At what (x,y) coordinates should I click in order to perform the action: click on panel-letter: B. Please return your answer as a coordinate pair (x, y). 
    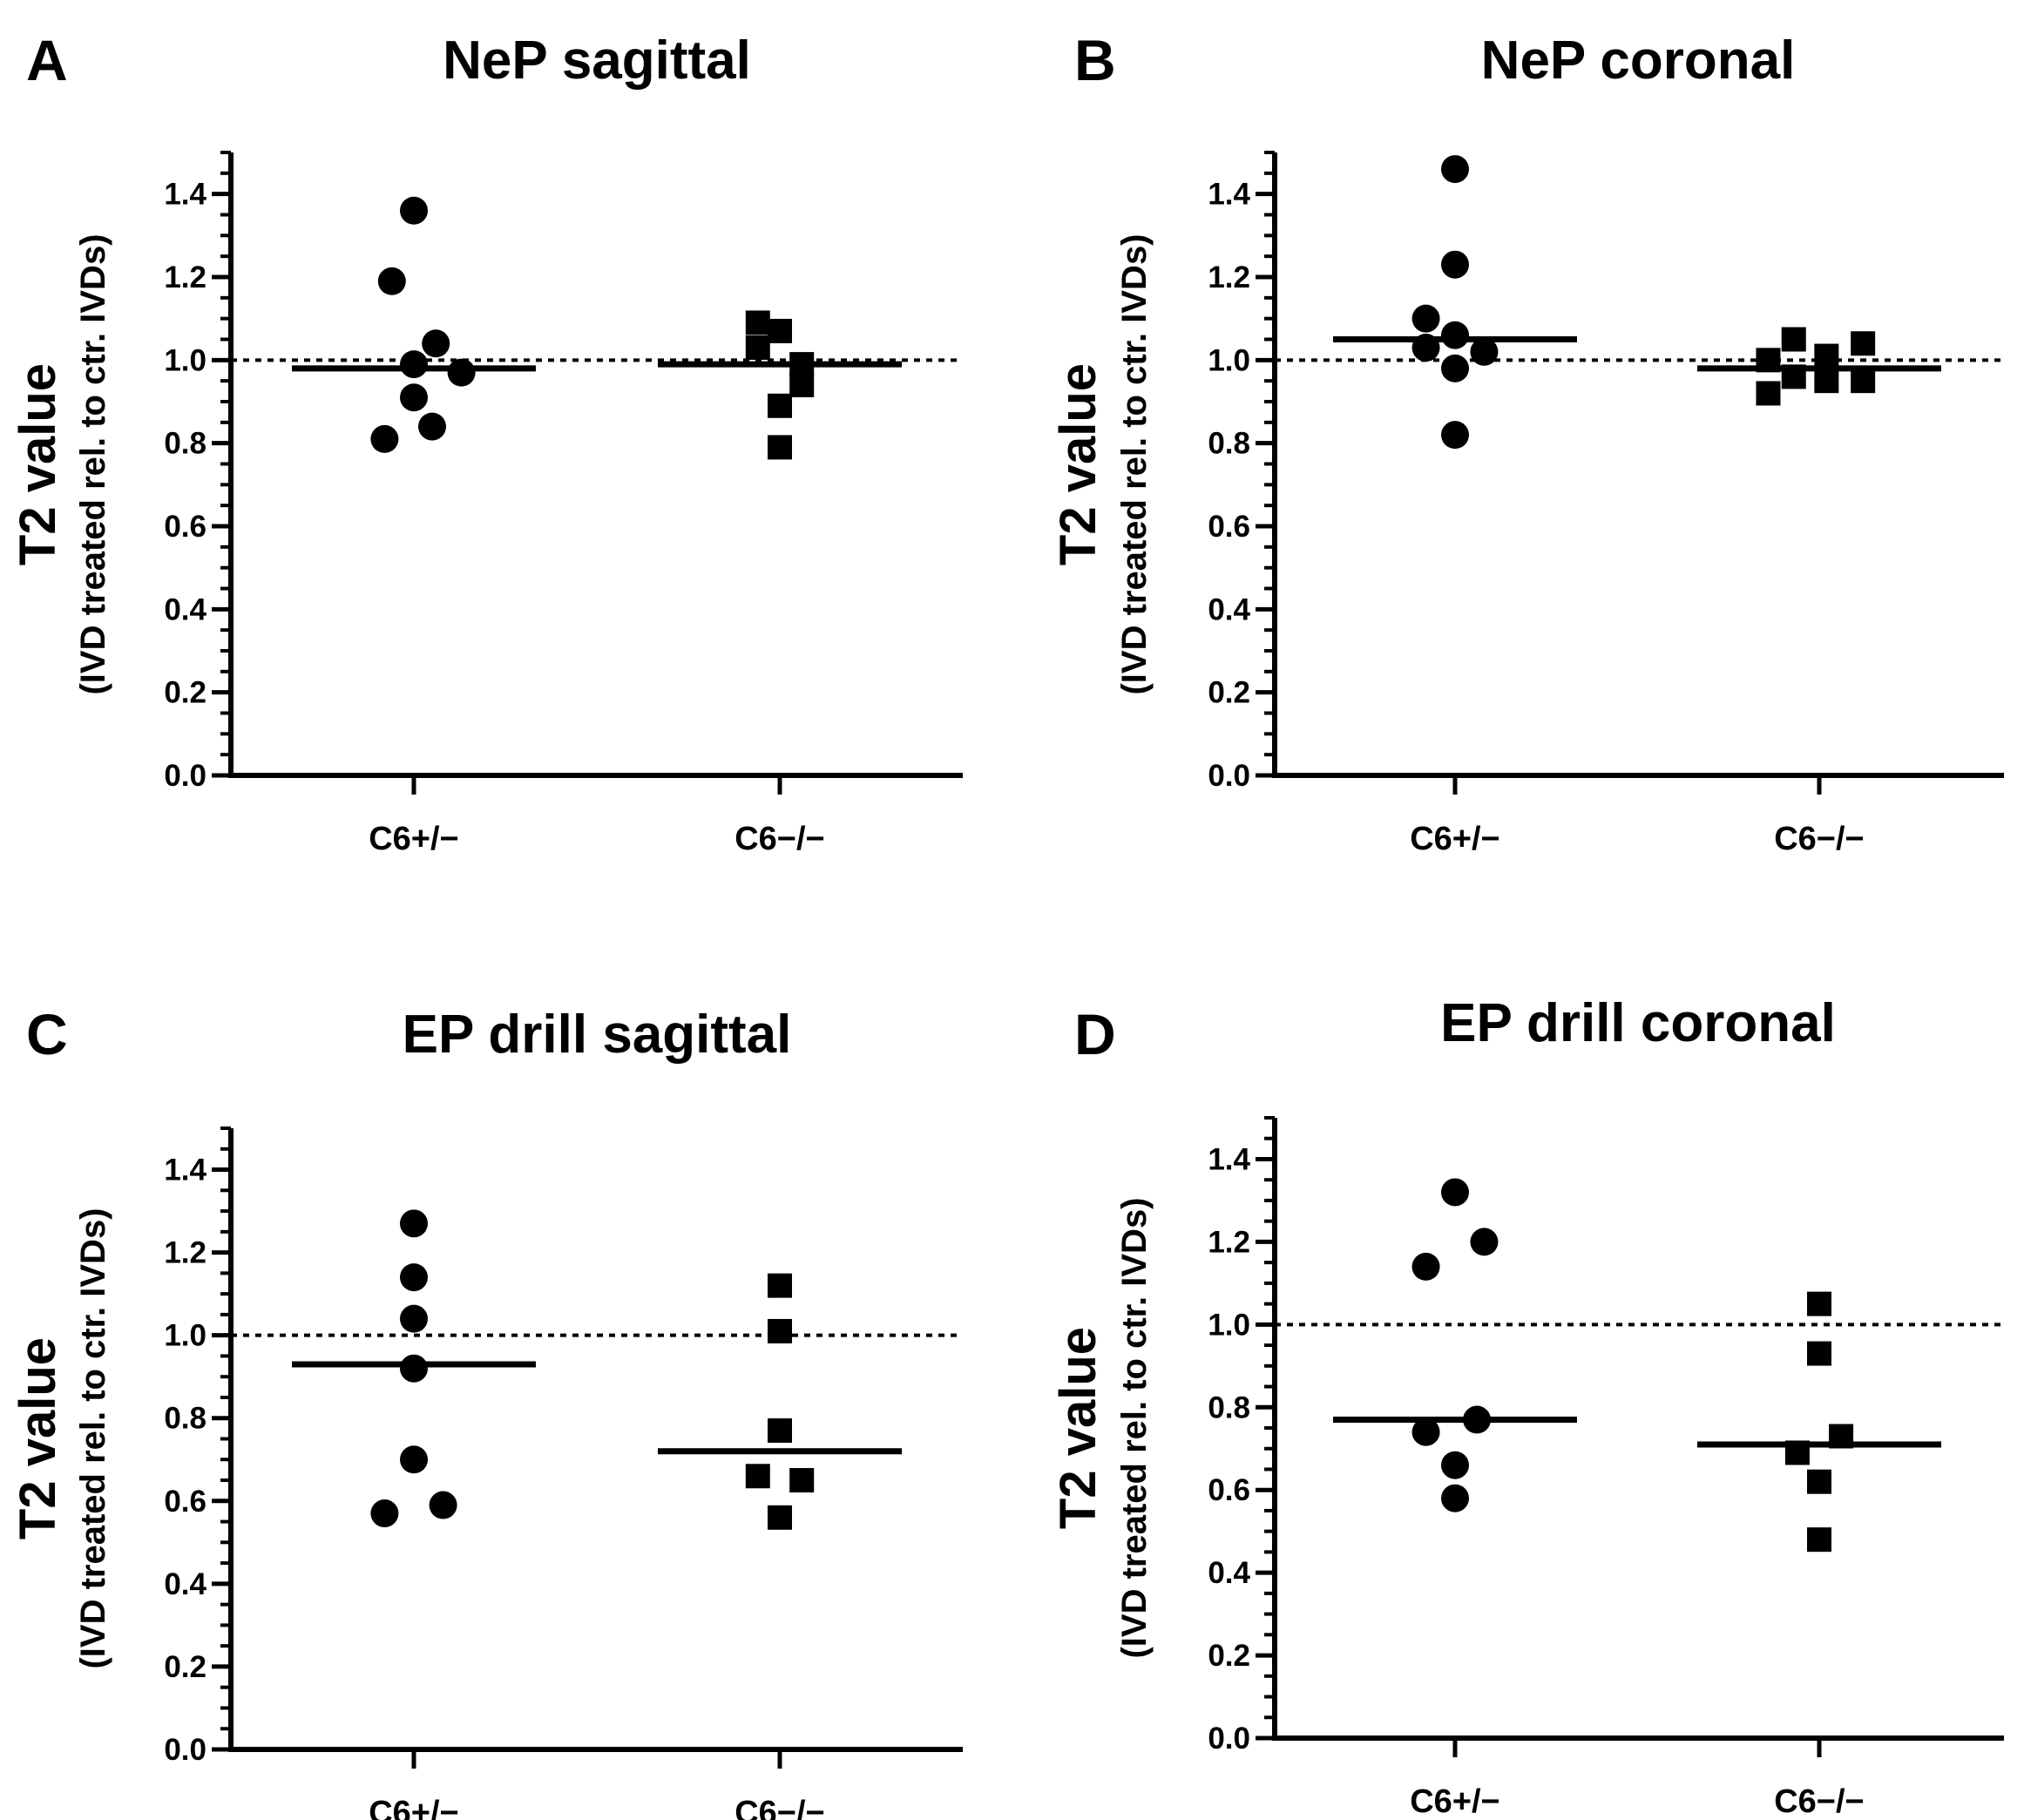
    Looking at the image, I should click on (1095, 60).